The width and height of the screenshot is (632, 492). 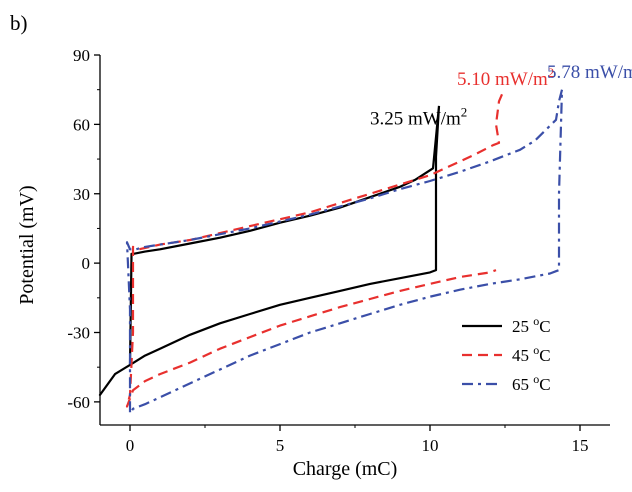 What do you see at coordinates (81, 124) in the screenshot?
I see `y-tick-label: 60` at bounding box center [81, 124].